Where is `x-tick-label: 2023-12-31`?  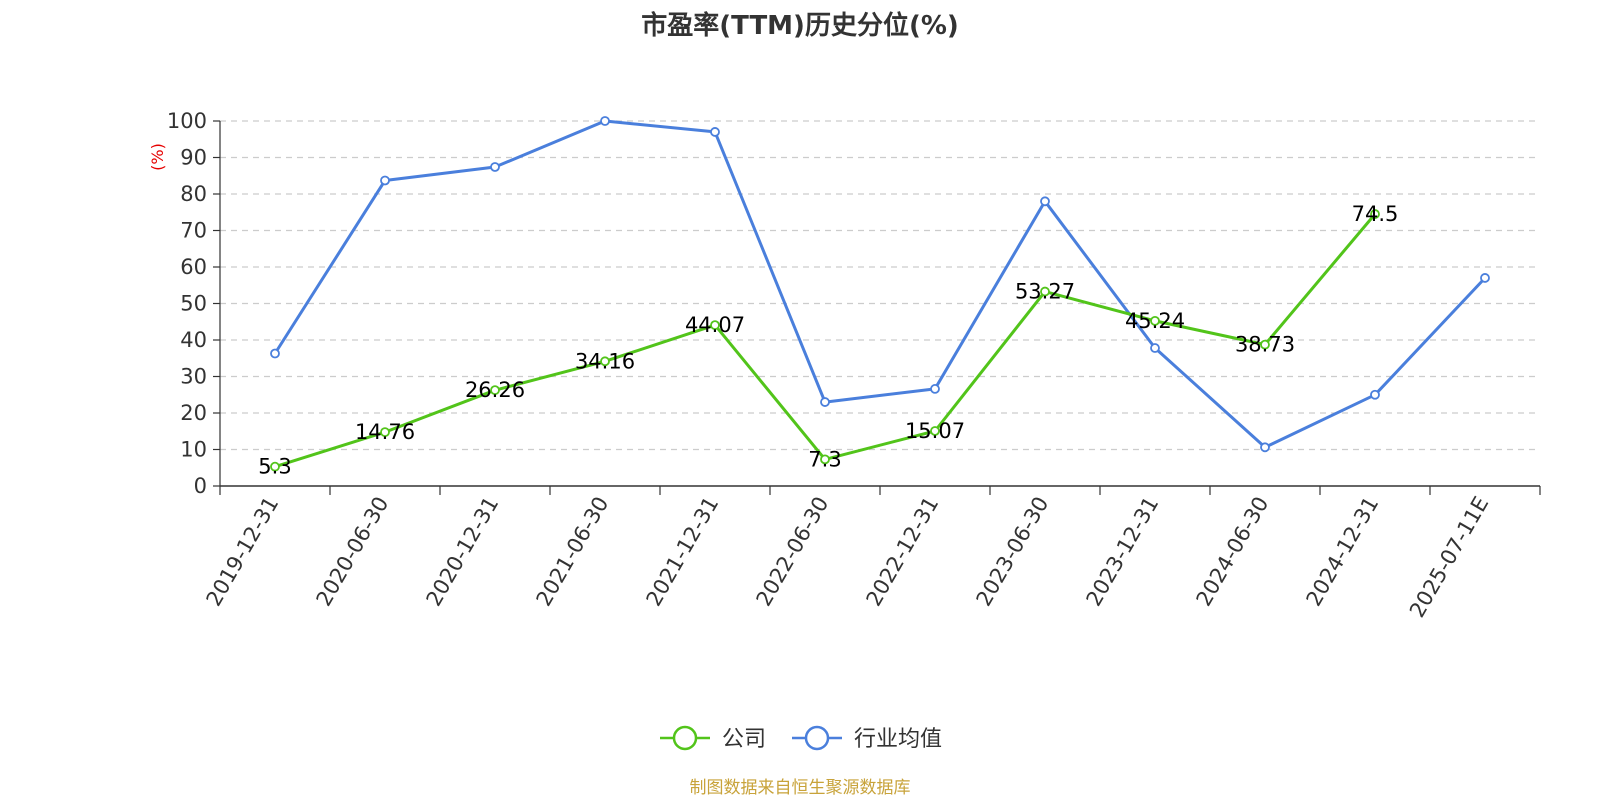
x-tick-label: 2023-12-31 is located at coordinates (1123, 552).